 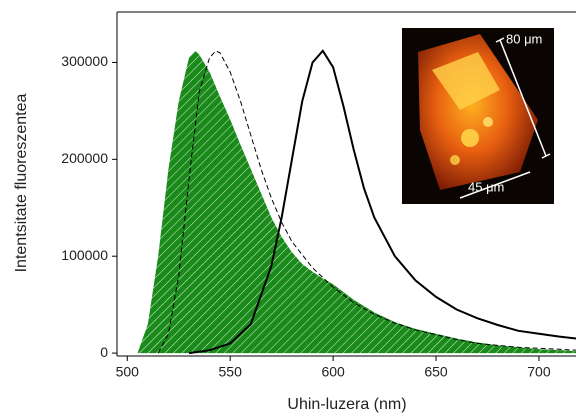 What do you see at coordinates (84, 158) in the screenshot?
I see `y-tick-label: 200000` at bounding box center [84, 158].